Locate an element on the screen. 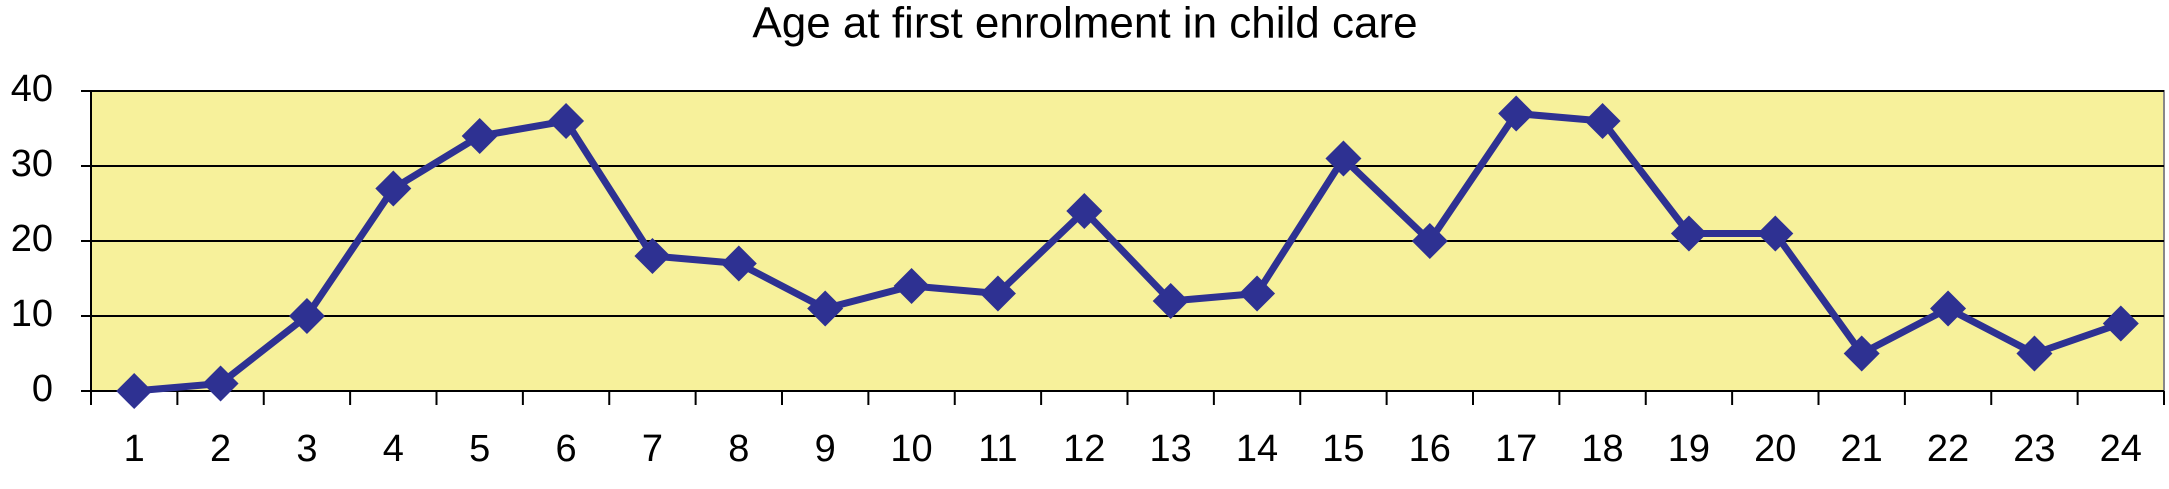 This screenshot has width=2169, height=489. x-tick-label: 21 is located at coordinates (1862, 449).